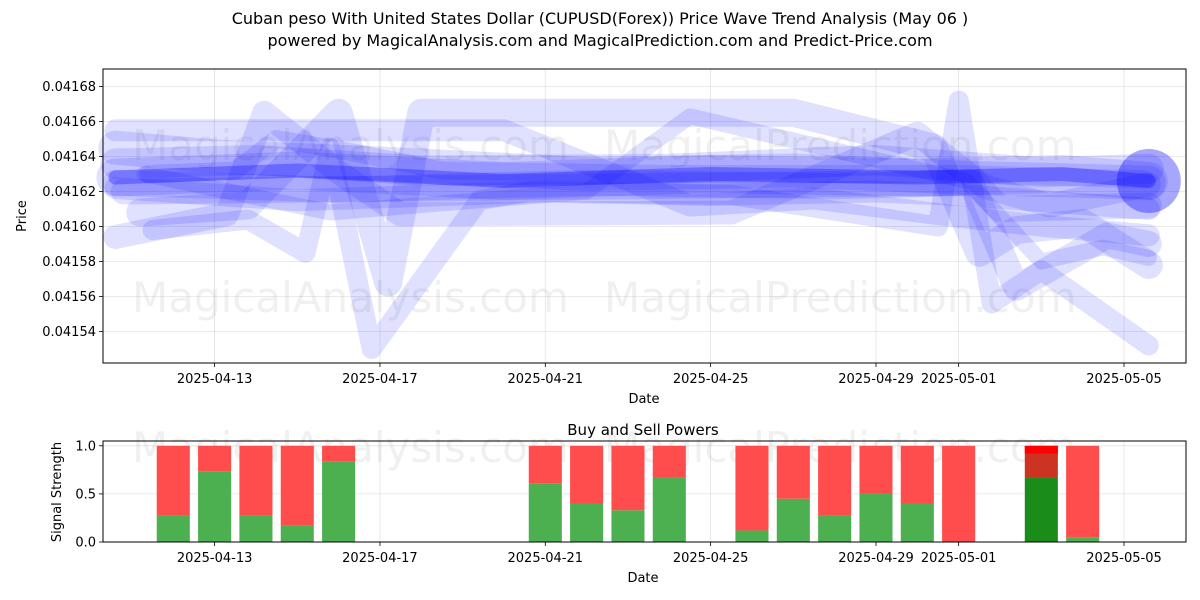 This screenshot has width=1200, height=600. What do you see at coordinates (380, 379) in the screenshot?
I see `price-x-tick-label: 2025-04-17` at bounding box center [380, 379].